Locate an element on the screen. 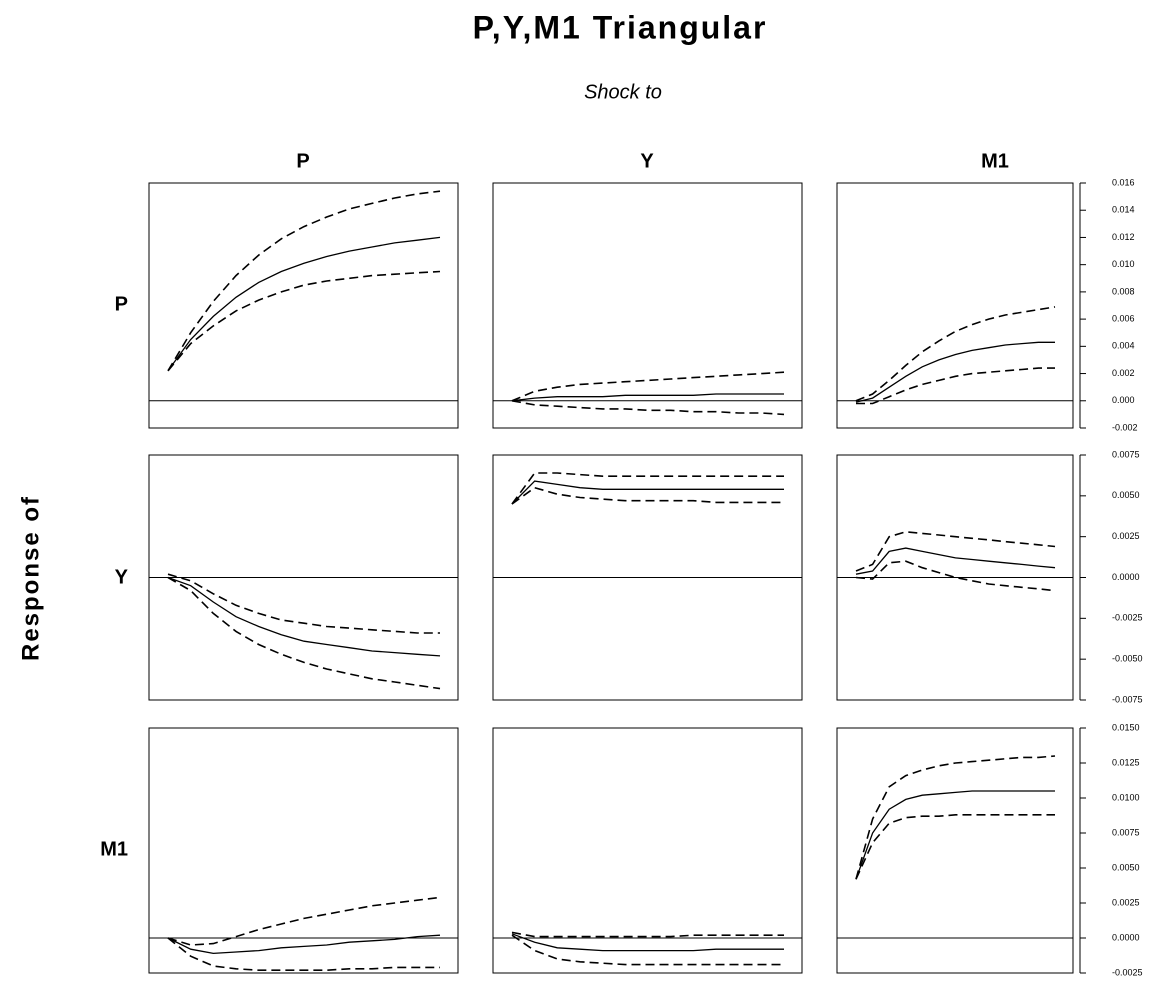 Image resolution: width=1153 pixels, height=981 pixels. y-tick-label: 0.004 is located at coordinates (1123, 346).